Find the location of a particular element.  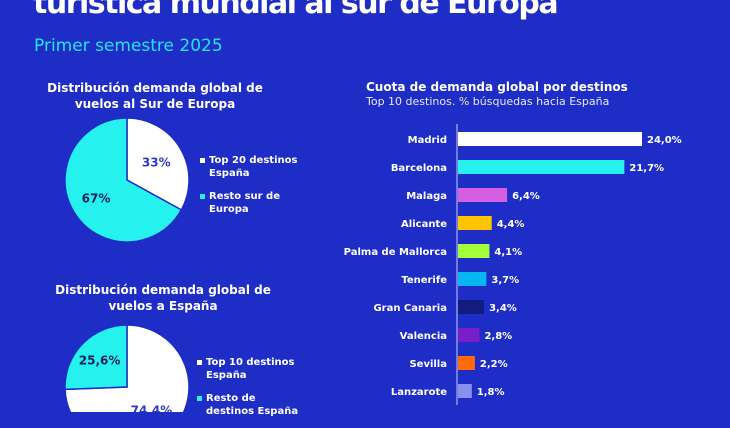

legend-item: Top 10 destinos España is located at coordinates (256, 369).